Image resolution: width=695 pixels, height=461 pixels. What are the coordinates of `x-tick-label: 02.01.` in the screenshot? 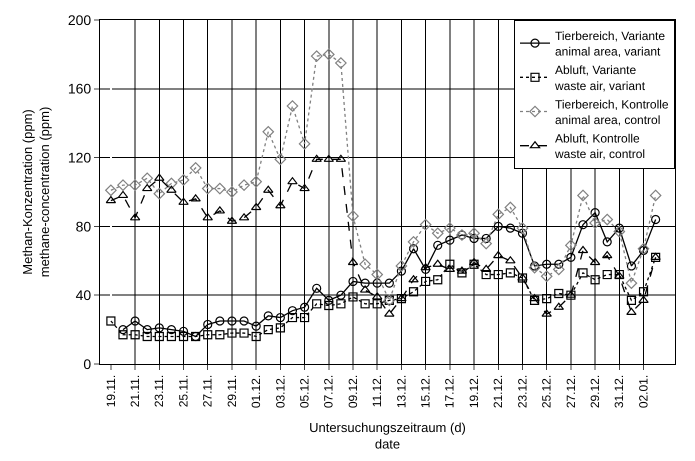 It's located at (643, 391).